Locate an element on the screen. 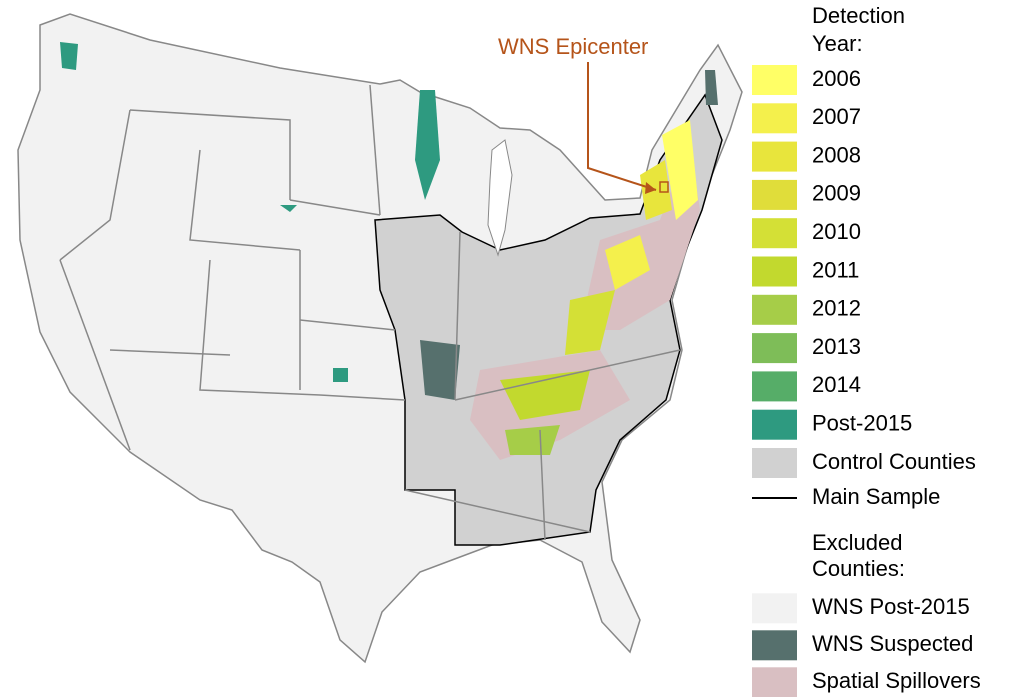 Image resolution: width=1024 pixels, height=697 pixels. legend-label: Control Counties is located at coordinates (894, 461).